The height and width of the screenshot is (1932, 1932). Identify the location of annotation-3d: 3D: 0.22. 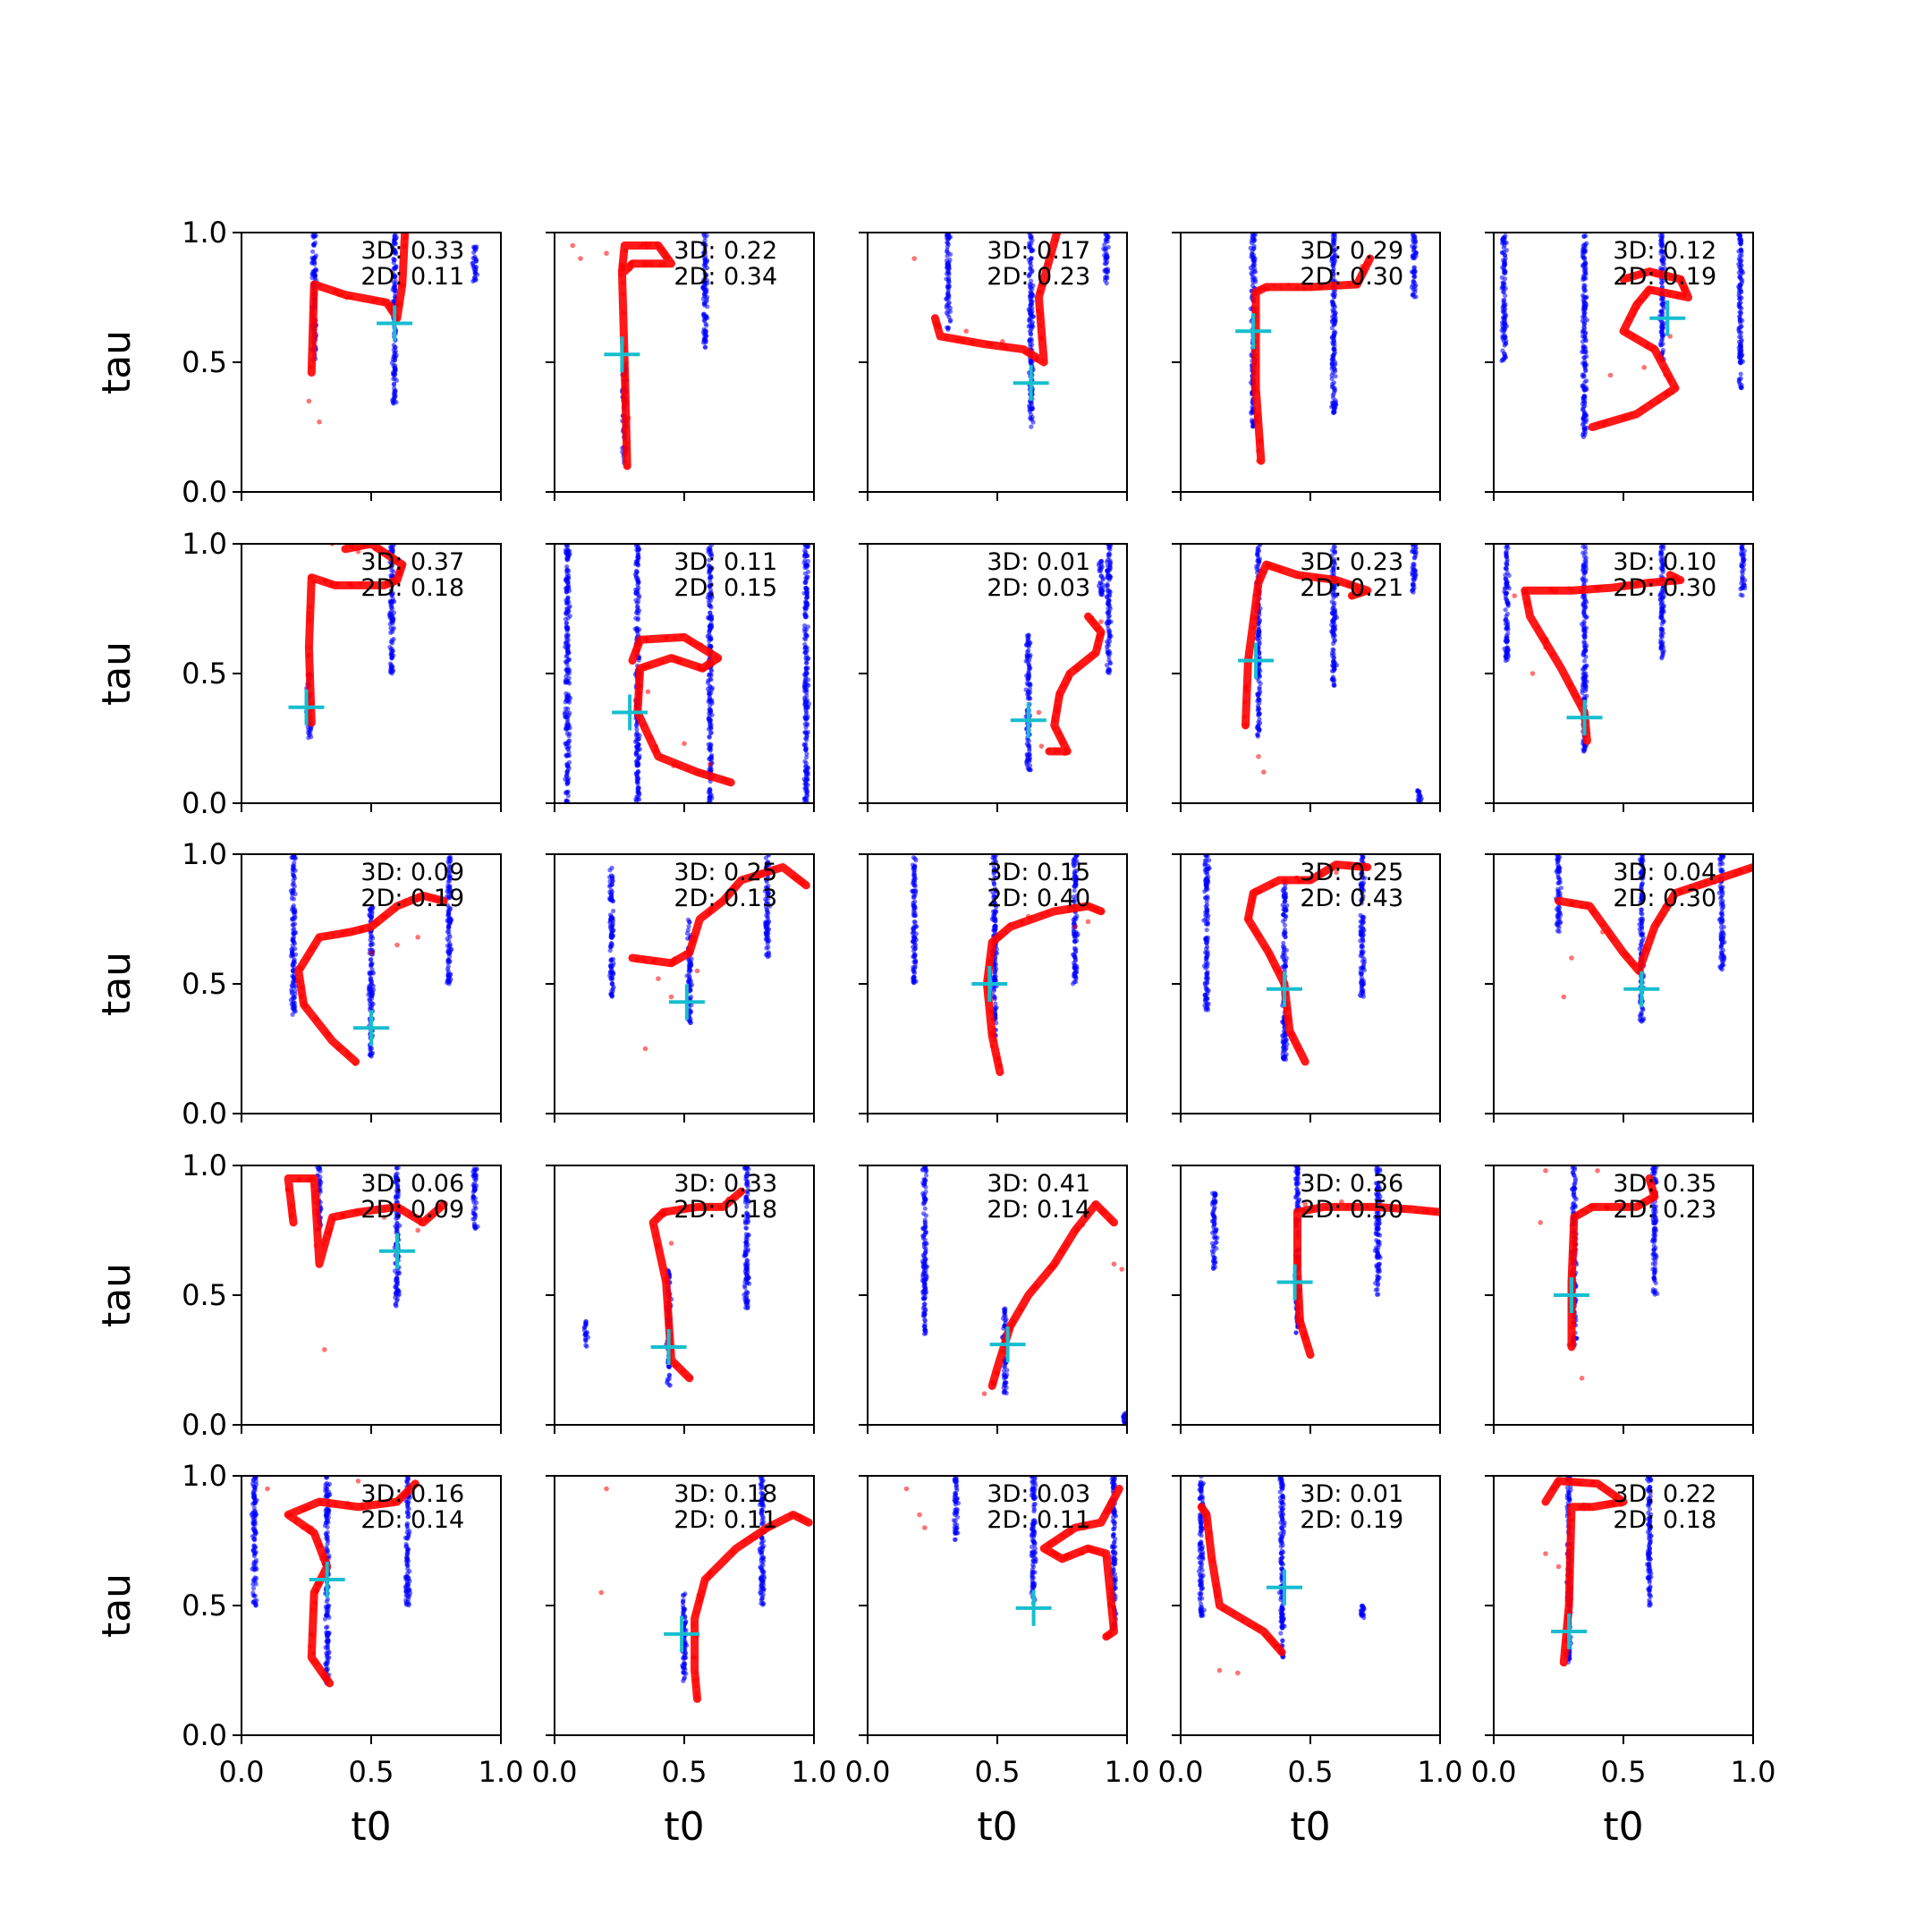
(725, 251).